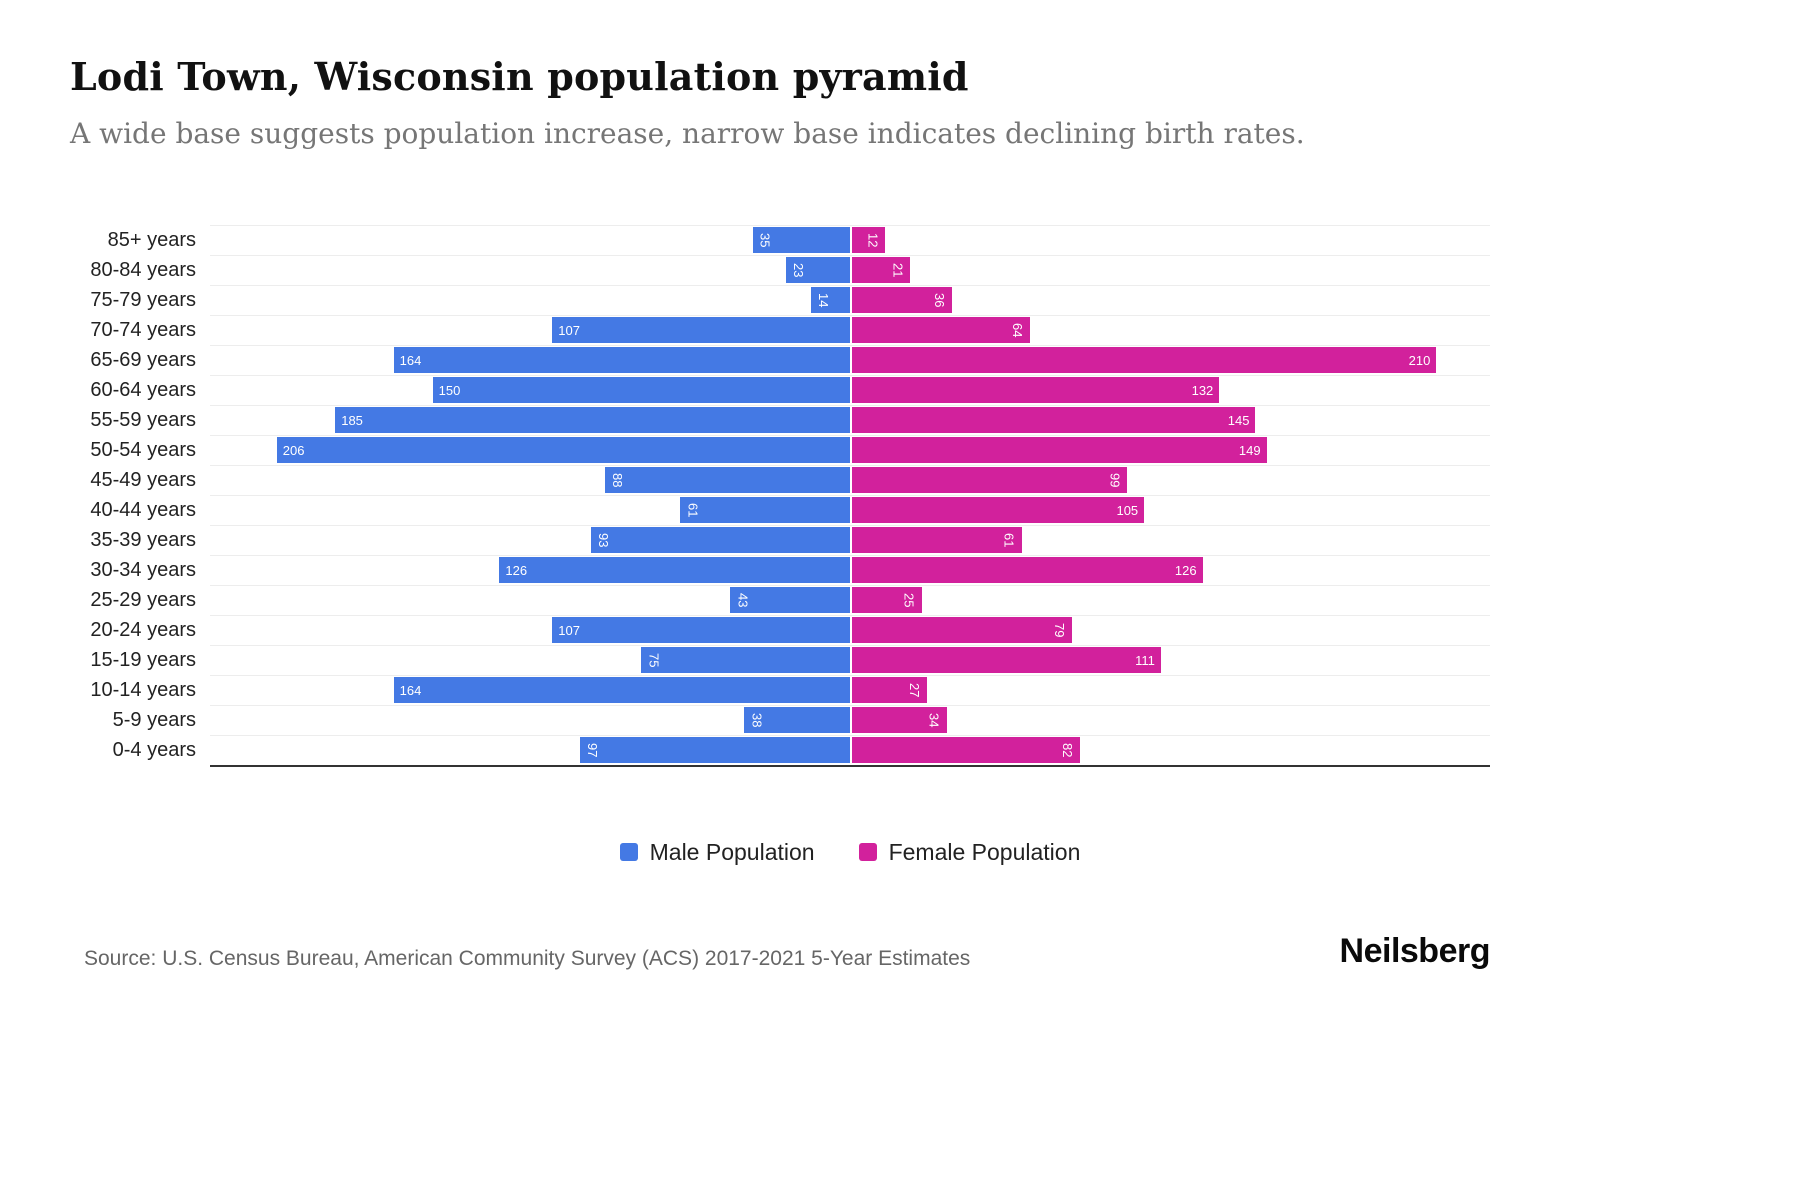 The width and height of the screenshot is (1800, 1200). Describe the element at coordinates (530, 659) in the screenshot. I see `male-bar-area: 75` at that location.